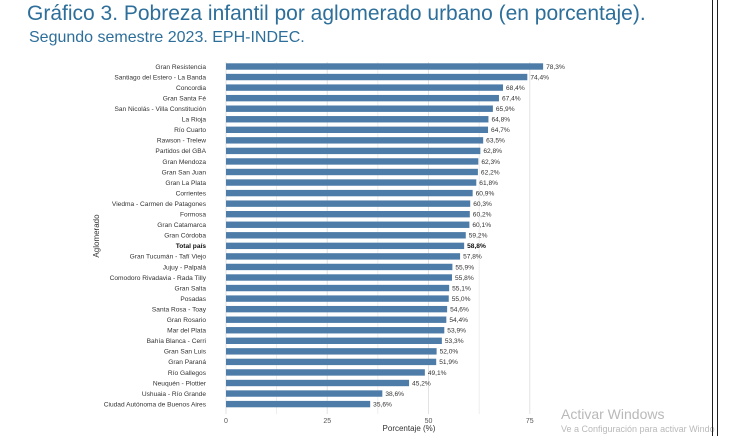  I want to click on value-label: 63,5%, so click(495, 141).